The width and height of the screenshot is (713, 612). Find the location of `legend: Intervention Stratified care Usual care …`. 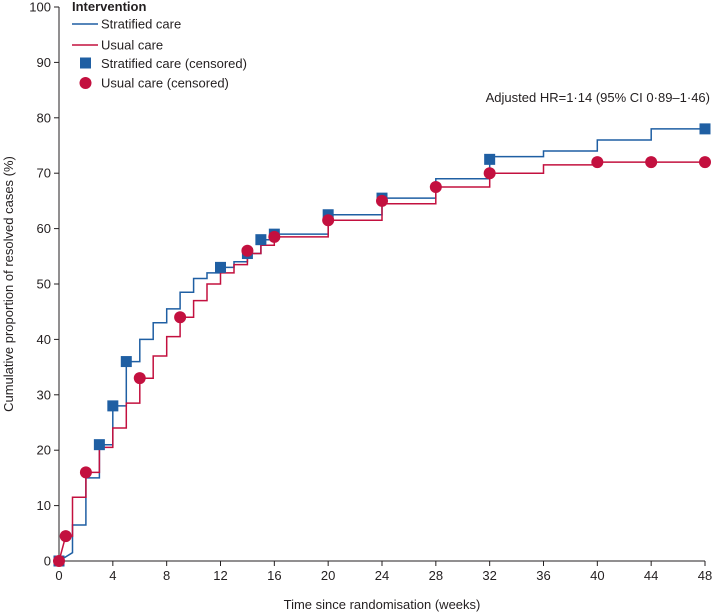

legend: Intervention Stratified care Usual care … is located at coordinates (159, 45).